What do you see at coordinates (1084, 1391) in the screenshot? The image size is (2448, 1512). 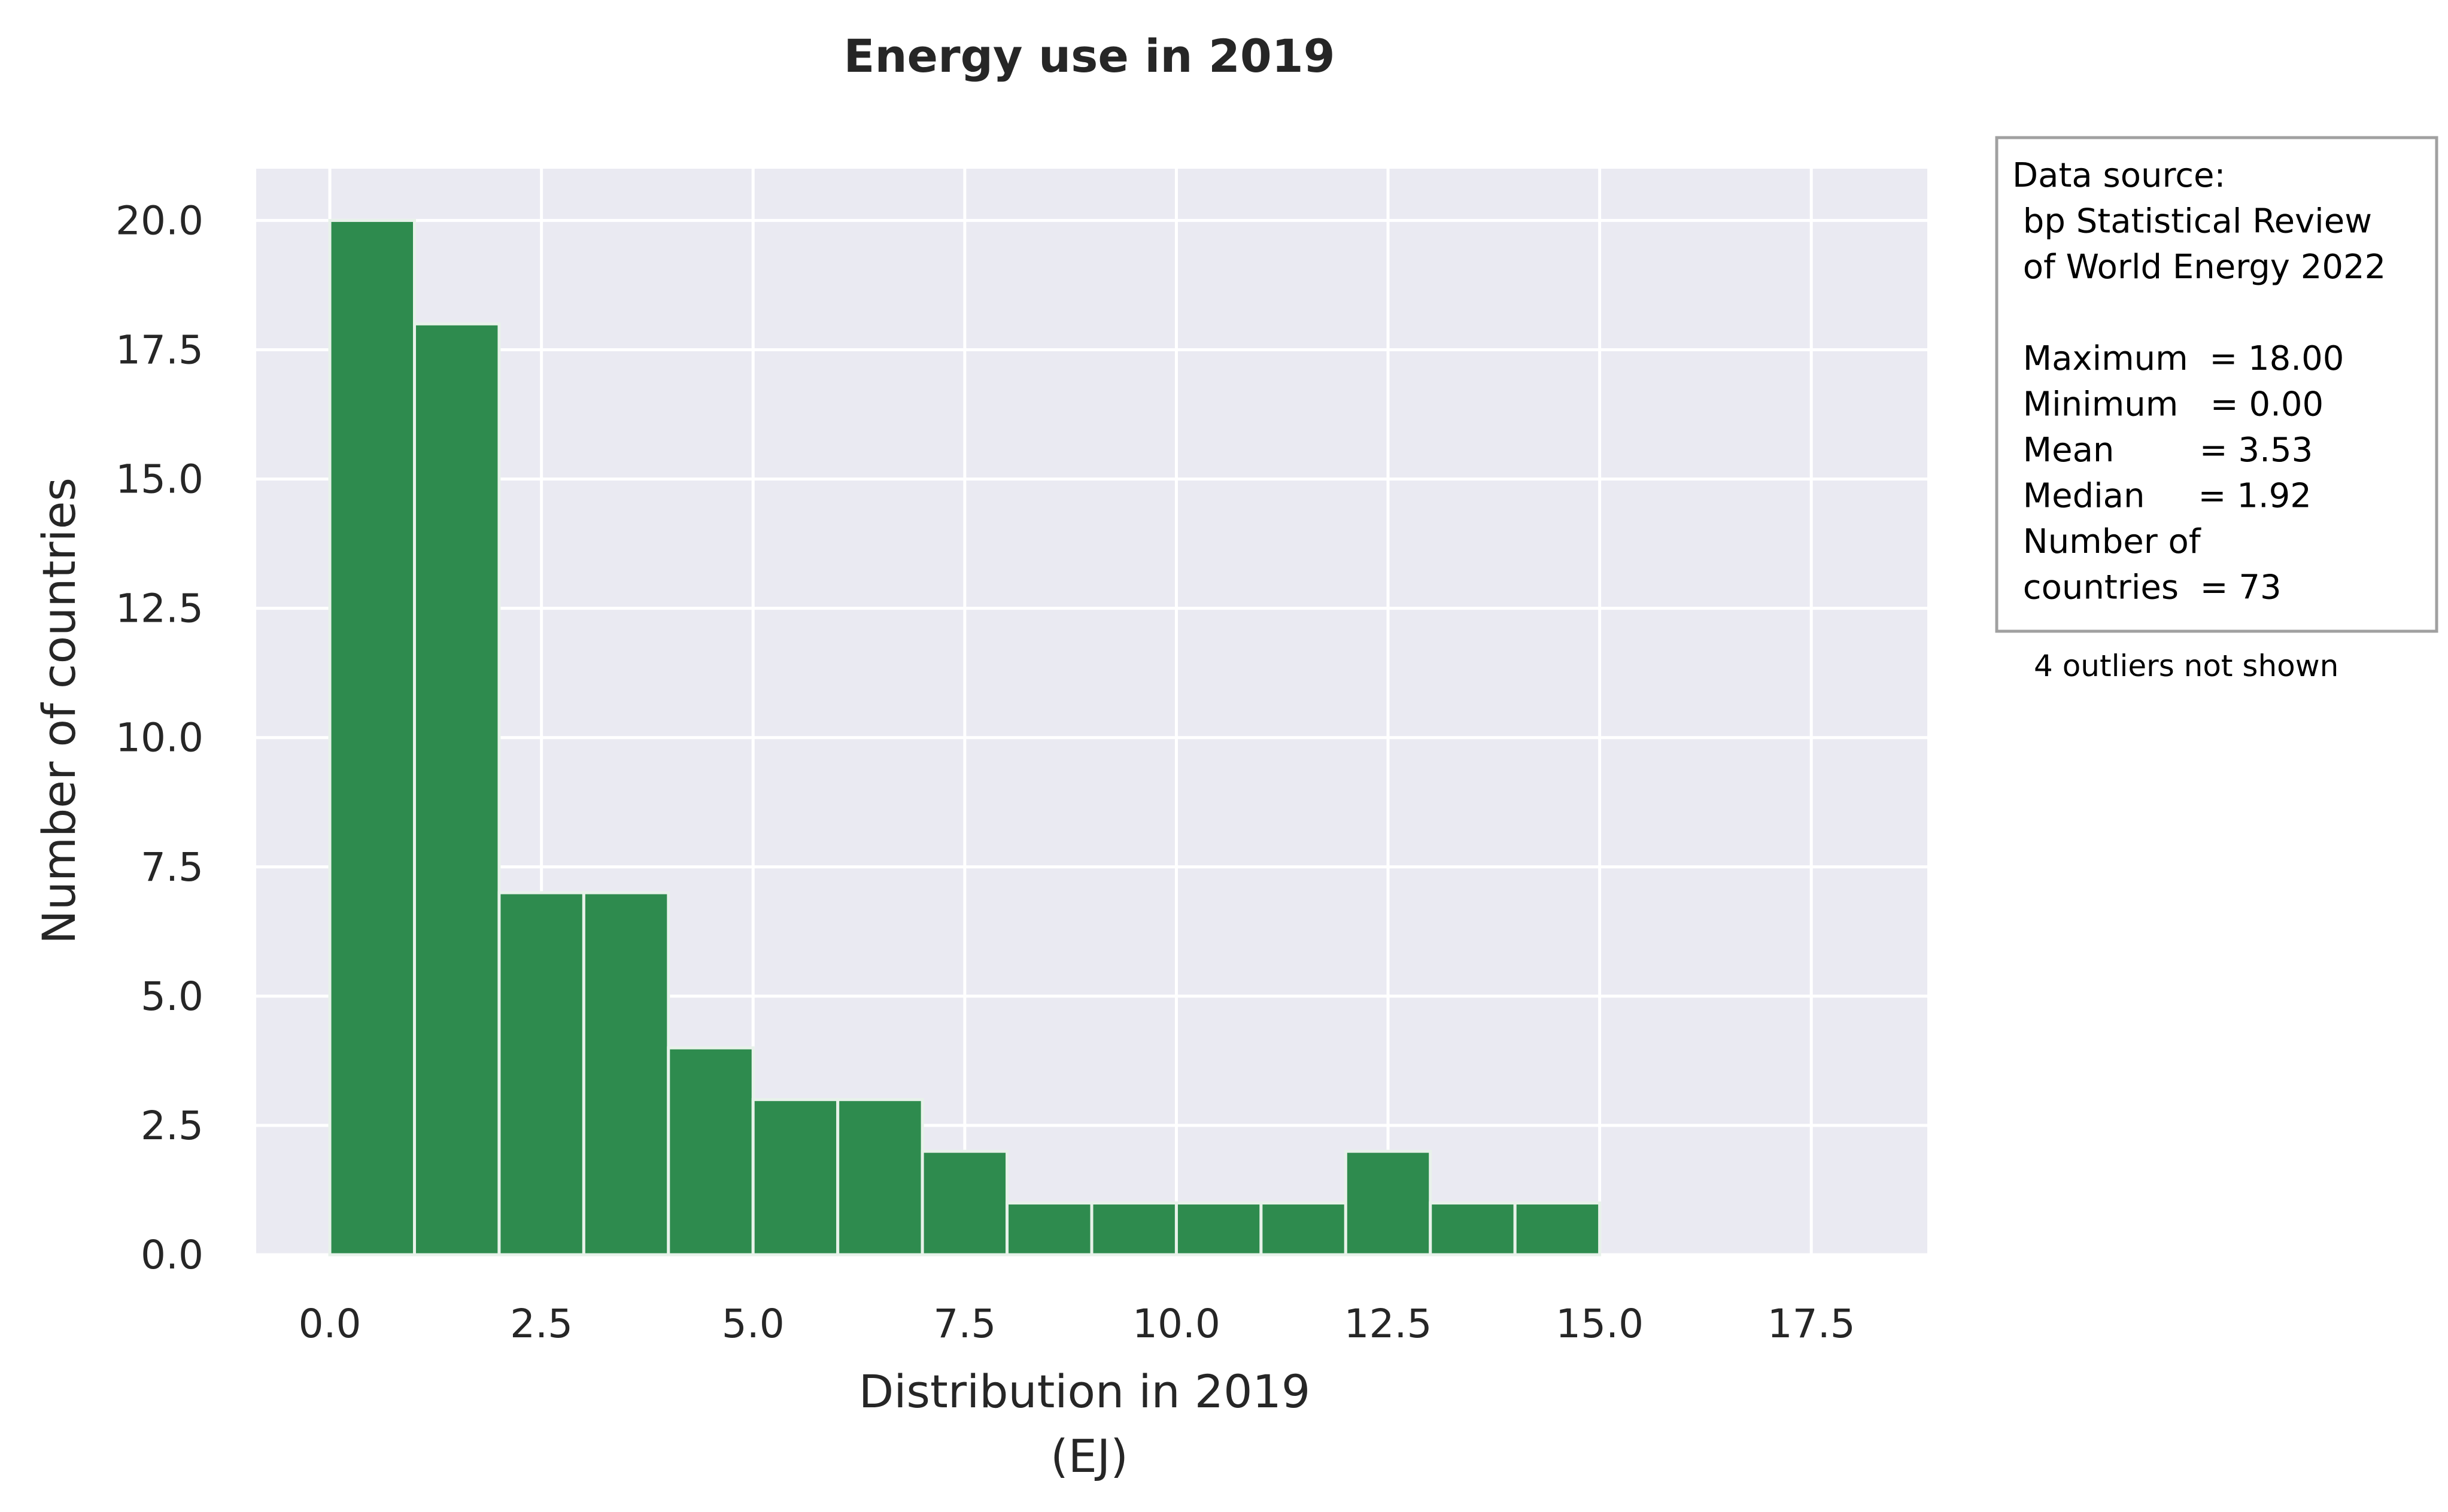 I see `x-axis-label-line-1: Distribution in 2019` at bounding box center [1084, 1391].